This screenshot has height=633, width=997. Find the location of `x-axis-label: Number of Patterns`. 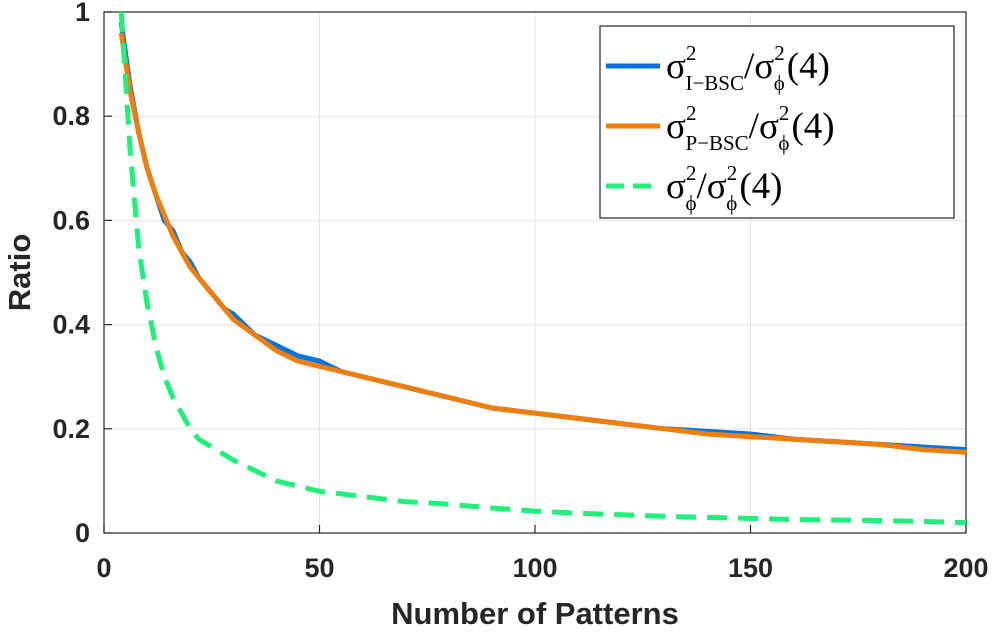

x-axis-label: Number of Patterns is located at coordinates (535, 613).